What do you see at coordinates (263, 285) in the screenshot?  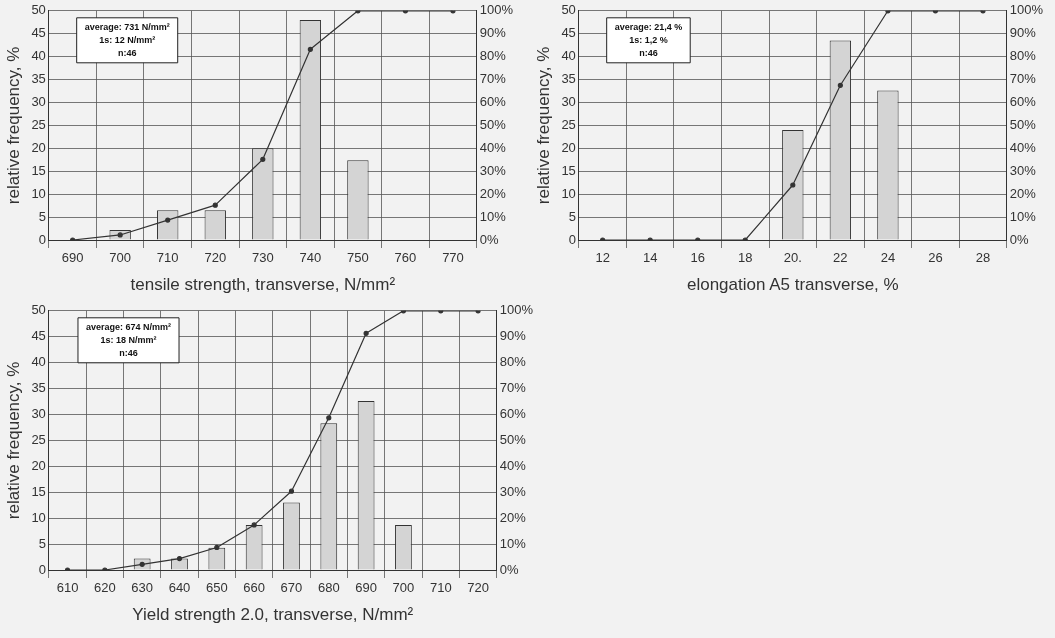 I see `x-axis-title: tensile strength, transverse, N/mm²` at bounding box center [263, 285].